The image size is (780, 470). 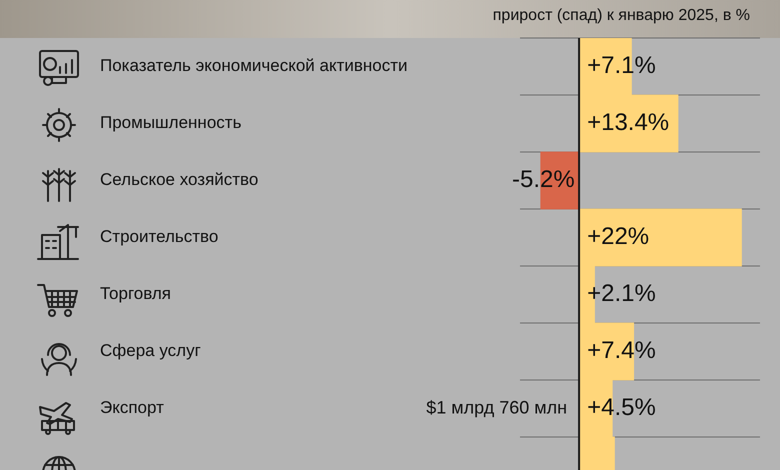 I want to click on y-tick-label: Экспорт, so click(x=132, y=408).